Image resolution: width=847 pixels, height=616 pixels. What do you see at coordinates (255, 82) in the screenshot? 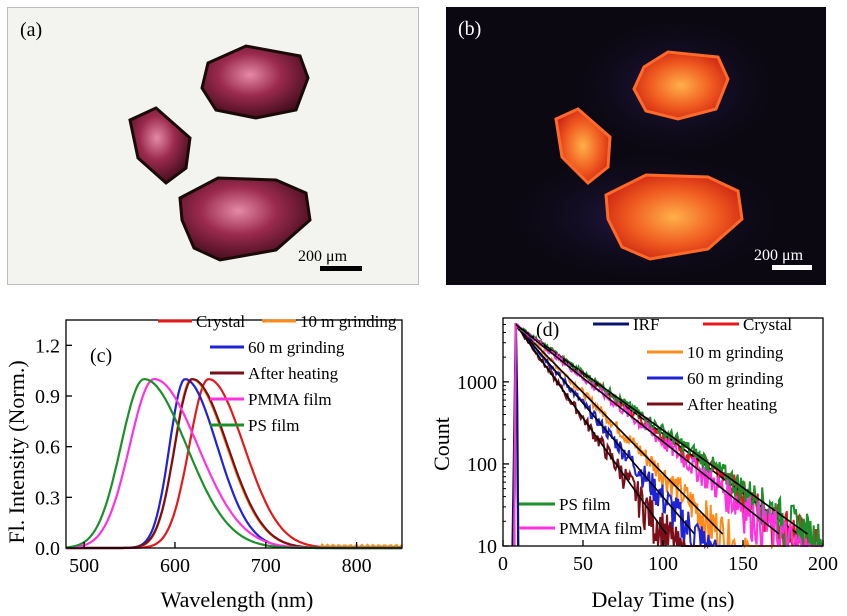
I see `crystal-top` at bounding box center [255, 82].